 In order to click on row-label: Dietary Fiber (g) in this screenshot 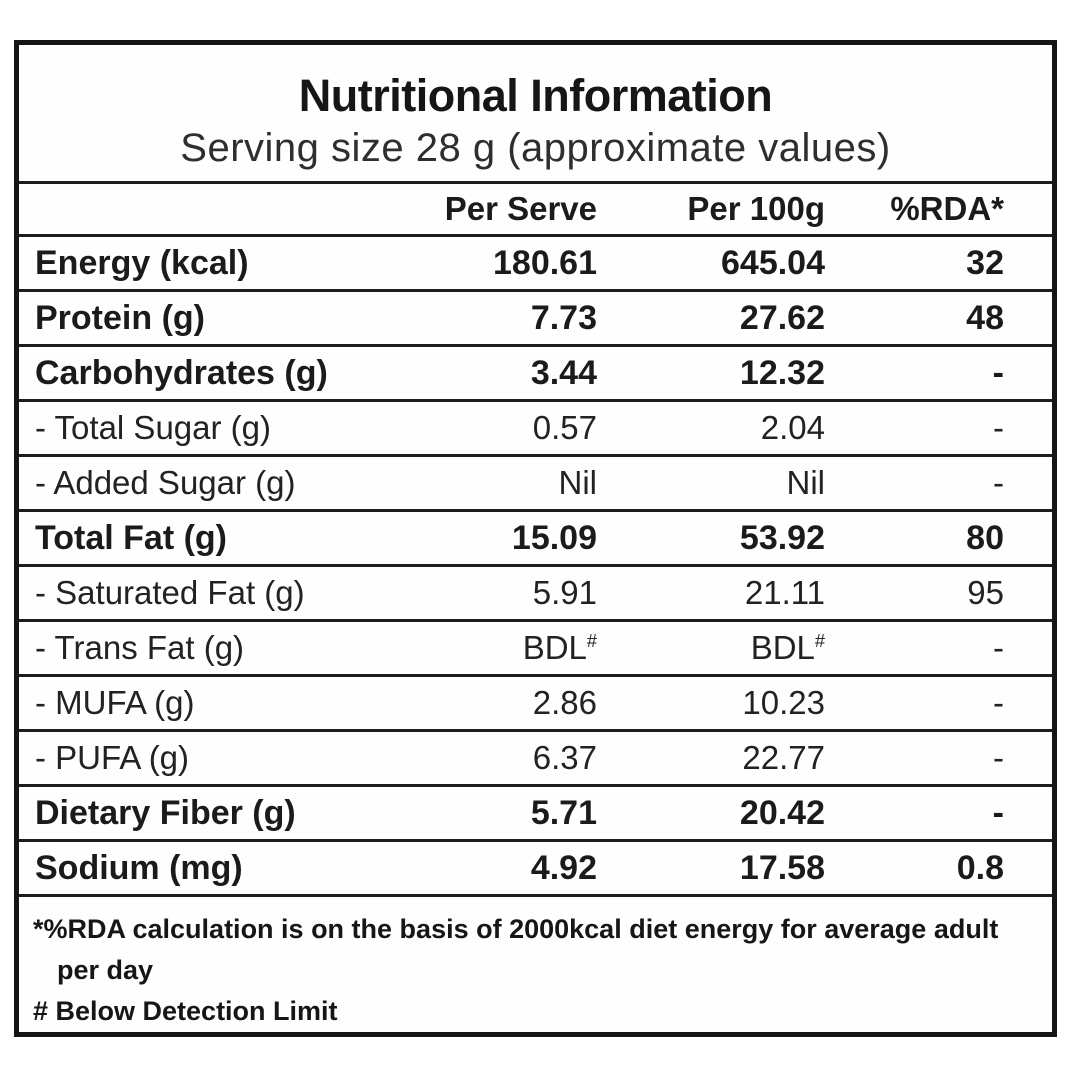, I will do `click(165, 812)`.